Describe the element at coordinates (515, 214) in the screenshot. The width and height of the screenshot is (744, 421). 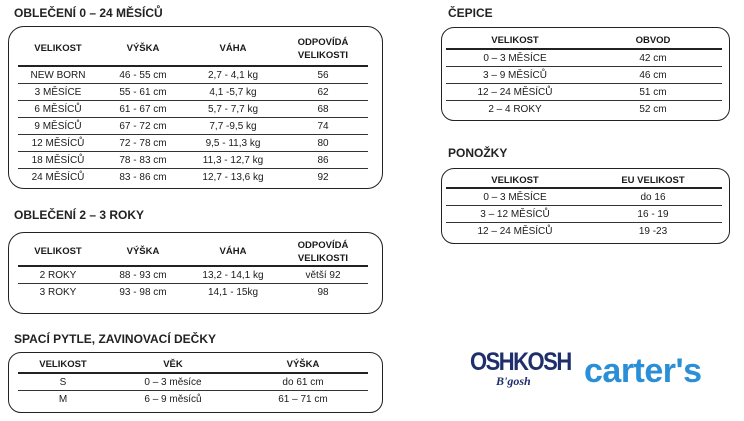
I see `cell: 3 – 12 MĚSÍCŮ` at that location.